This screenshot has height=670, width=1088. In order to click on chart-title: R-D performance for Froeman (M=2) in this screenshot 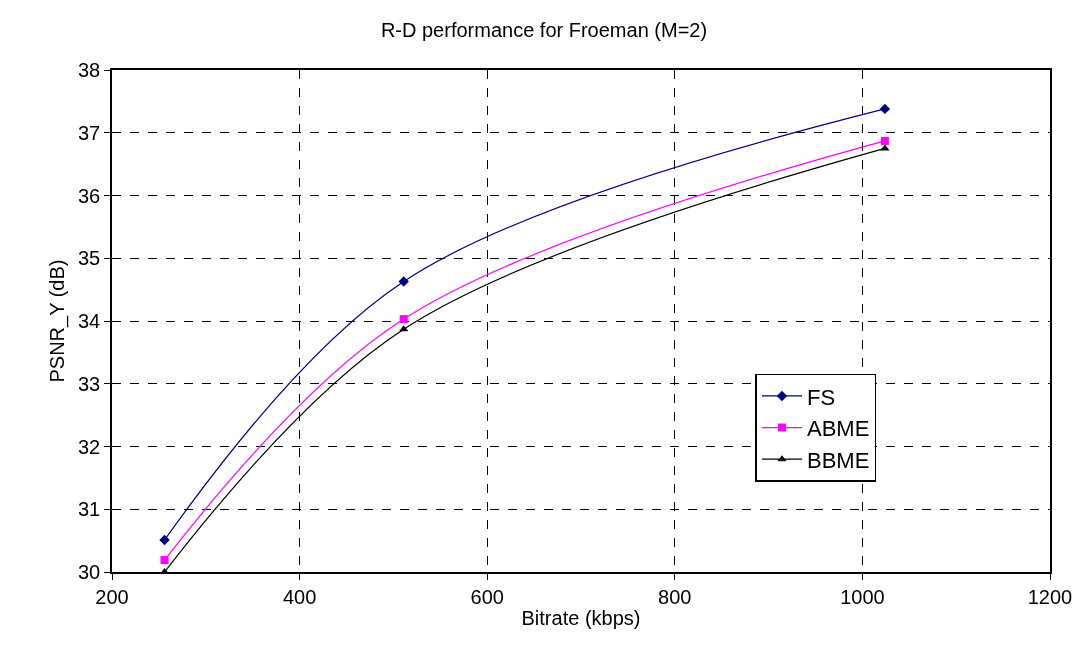, I will do `click(544, 30)`.